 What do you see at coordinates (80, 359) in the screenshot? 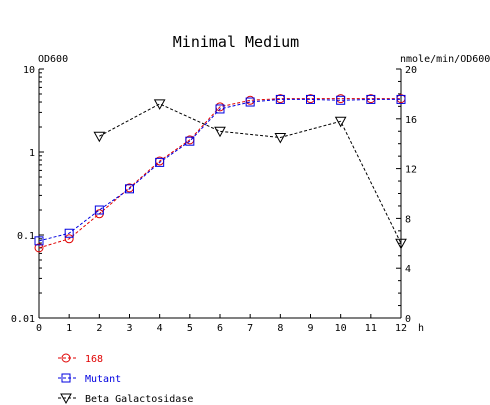
I see `legend-entry: 168` at bounding box center [80, 359].